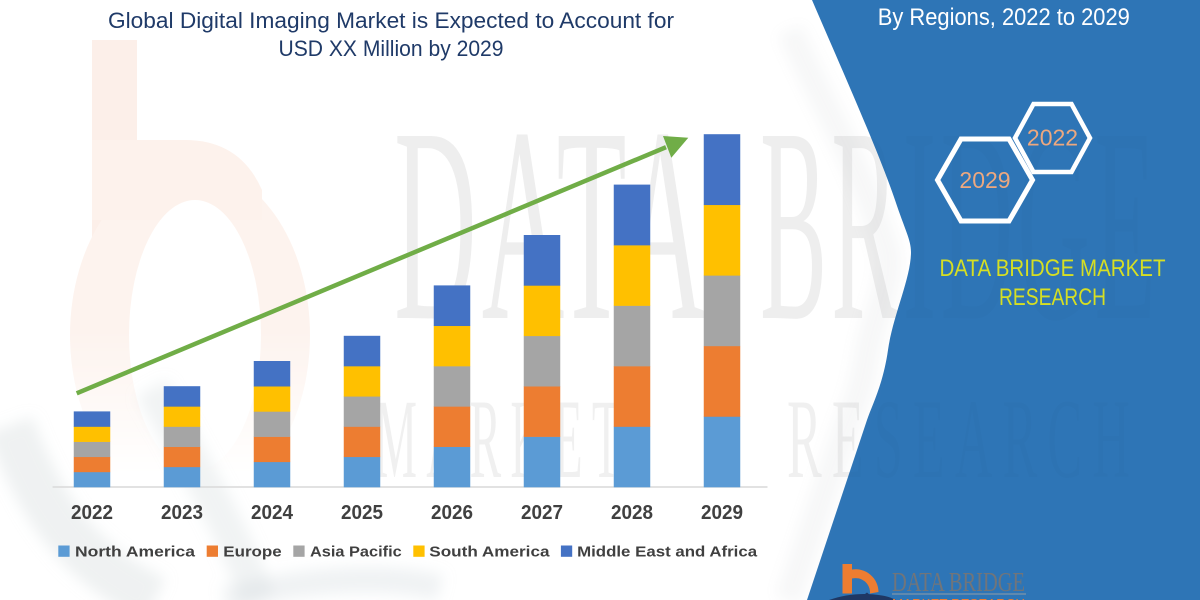  Describe the element at coordinates (958, 598) in the screenshot. I see `svg-text: MARKET RESEARCH` at that location.